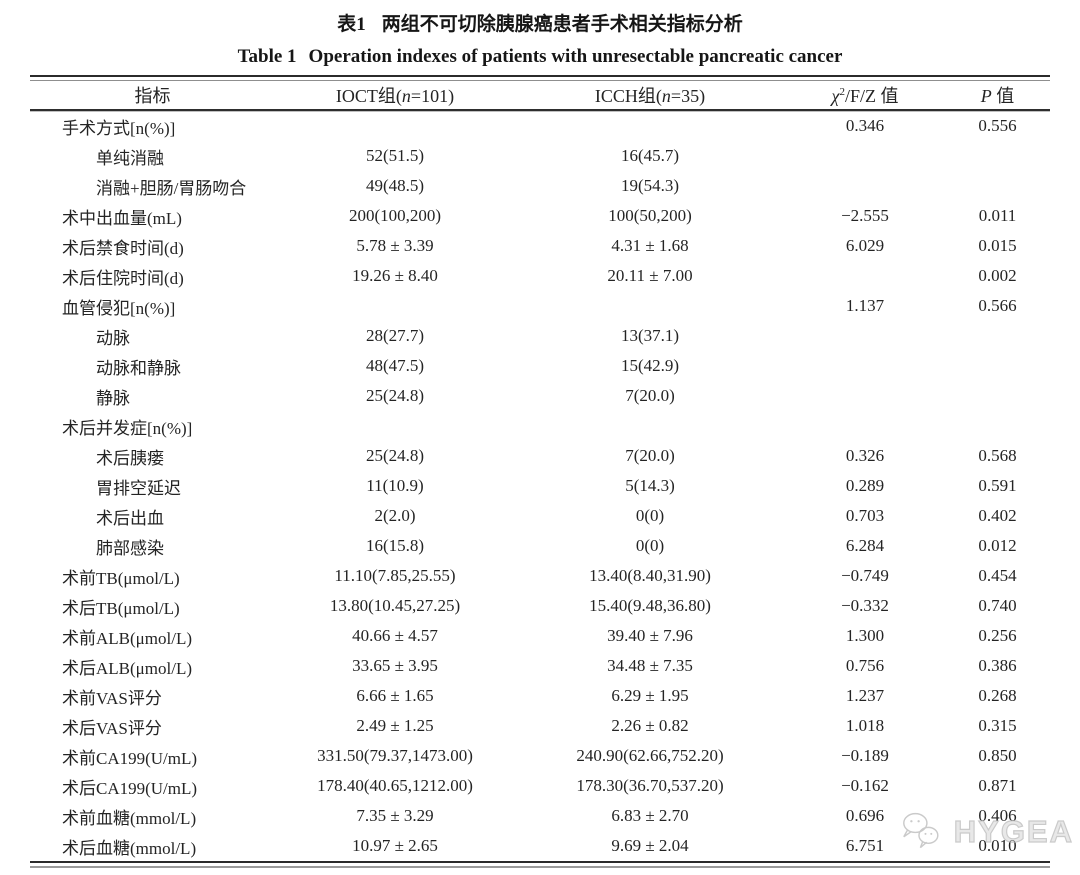 The width and height of the screenshot is (1080, 875). Describe the element at coordinates (395, 275) in the screenshot. I see `ioct-value: 19.26 ± 8.40` at that location.